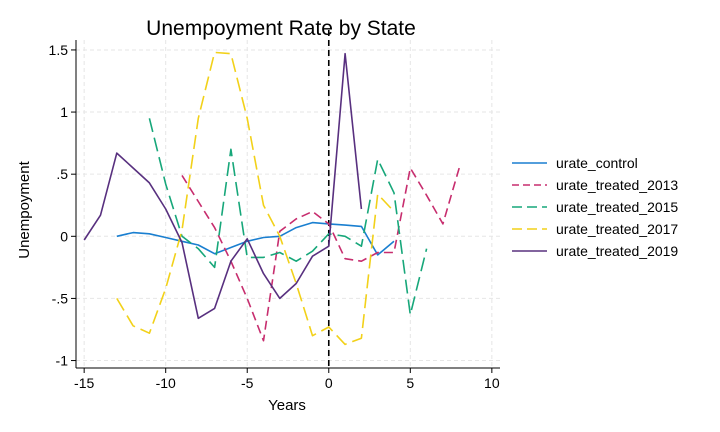  Describe the element at coordinates (59, 50) in the screenshot. I see `y-tick-label-0: 1.5` at that location.